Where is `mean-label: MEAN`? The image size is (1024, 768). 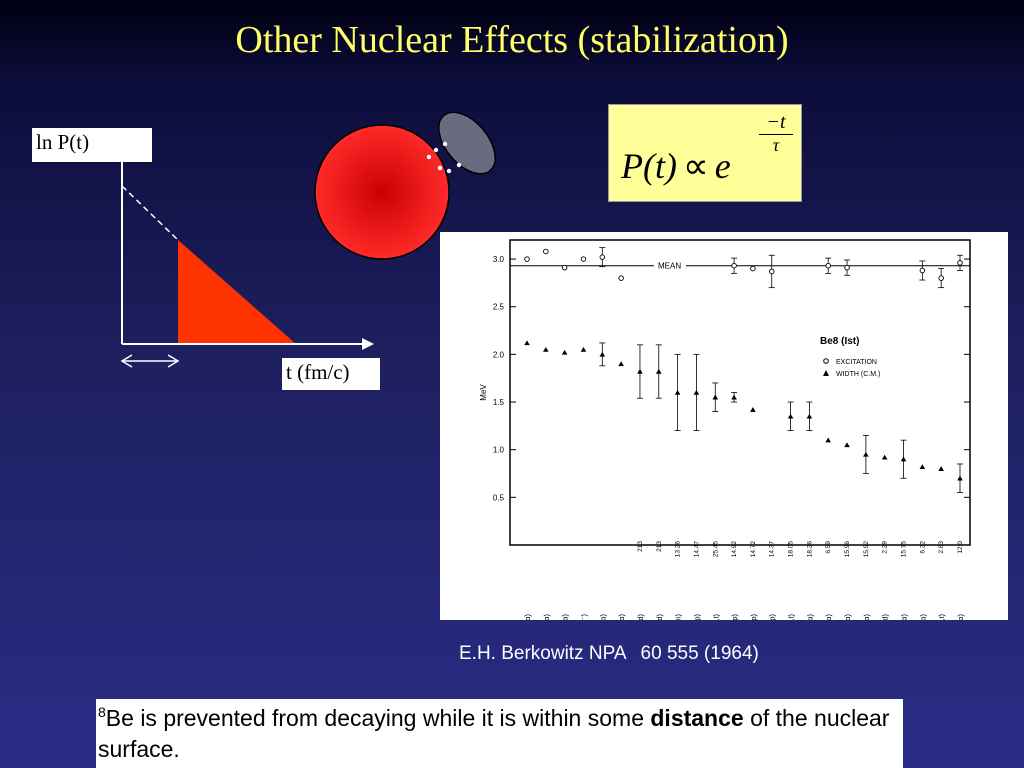
mean-label: MEAN is located at coordinates (669, 266).